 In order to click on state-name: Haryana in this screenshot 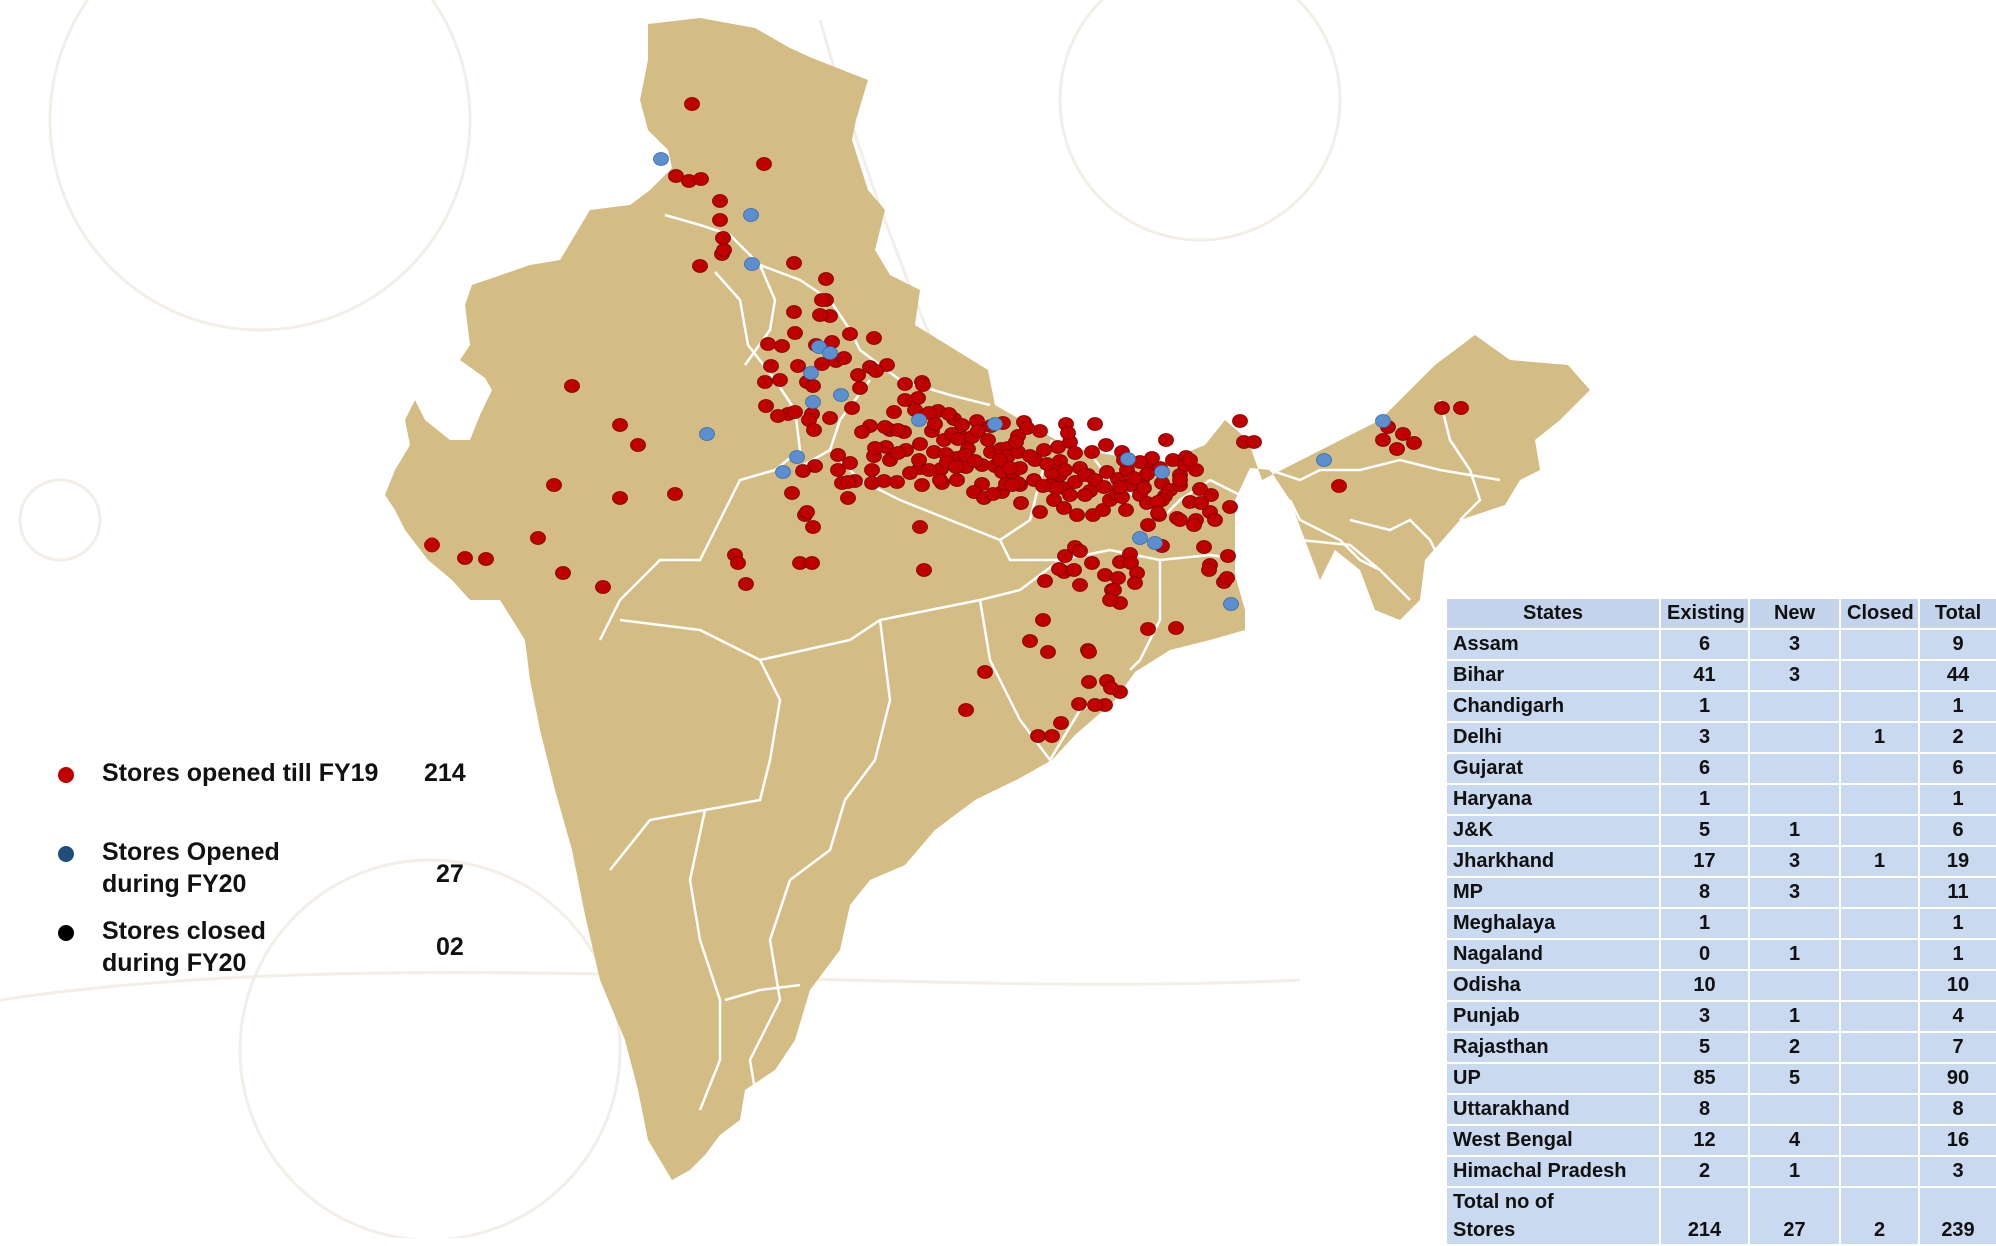, I will do `click(1553, 799)`.